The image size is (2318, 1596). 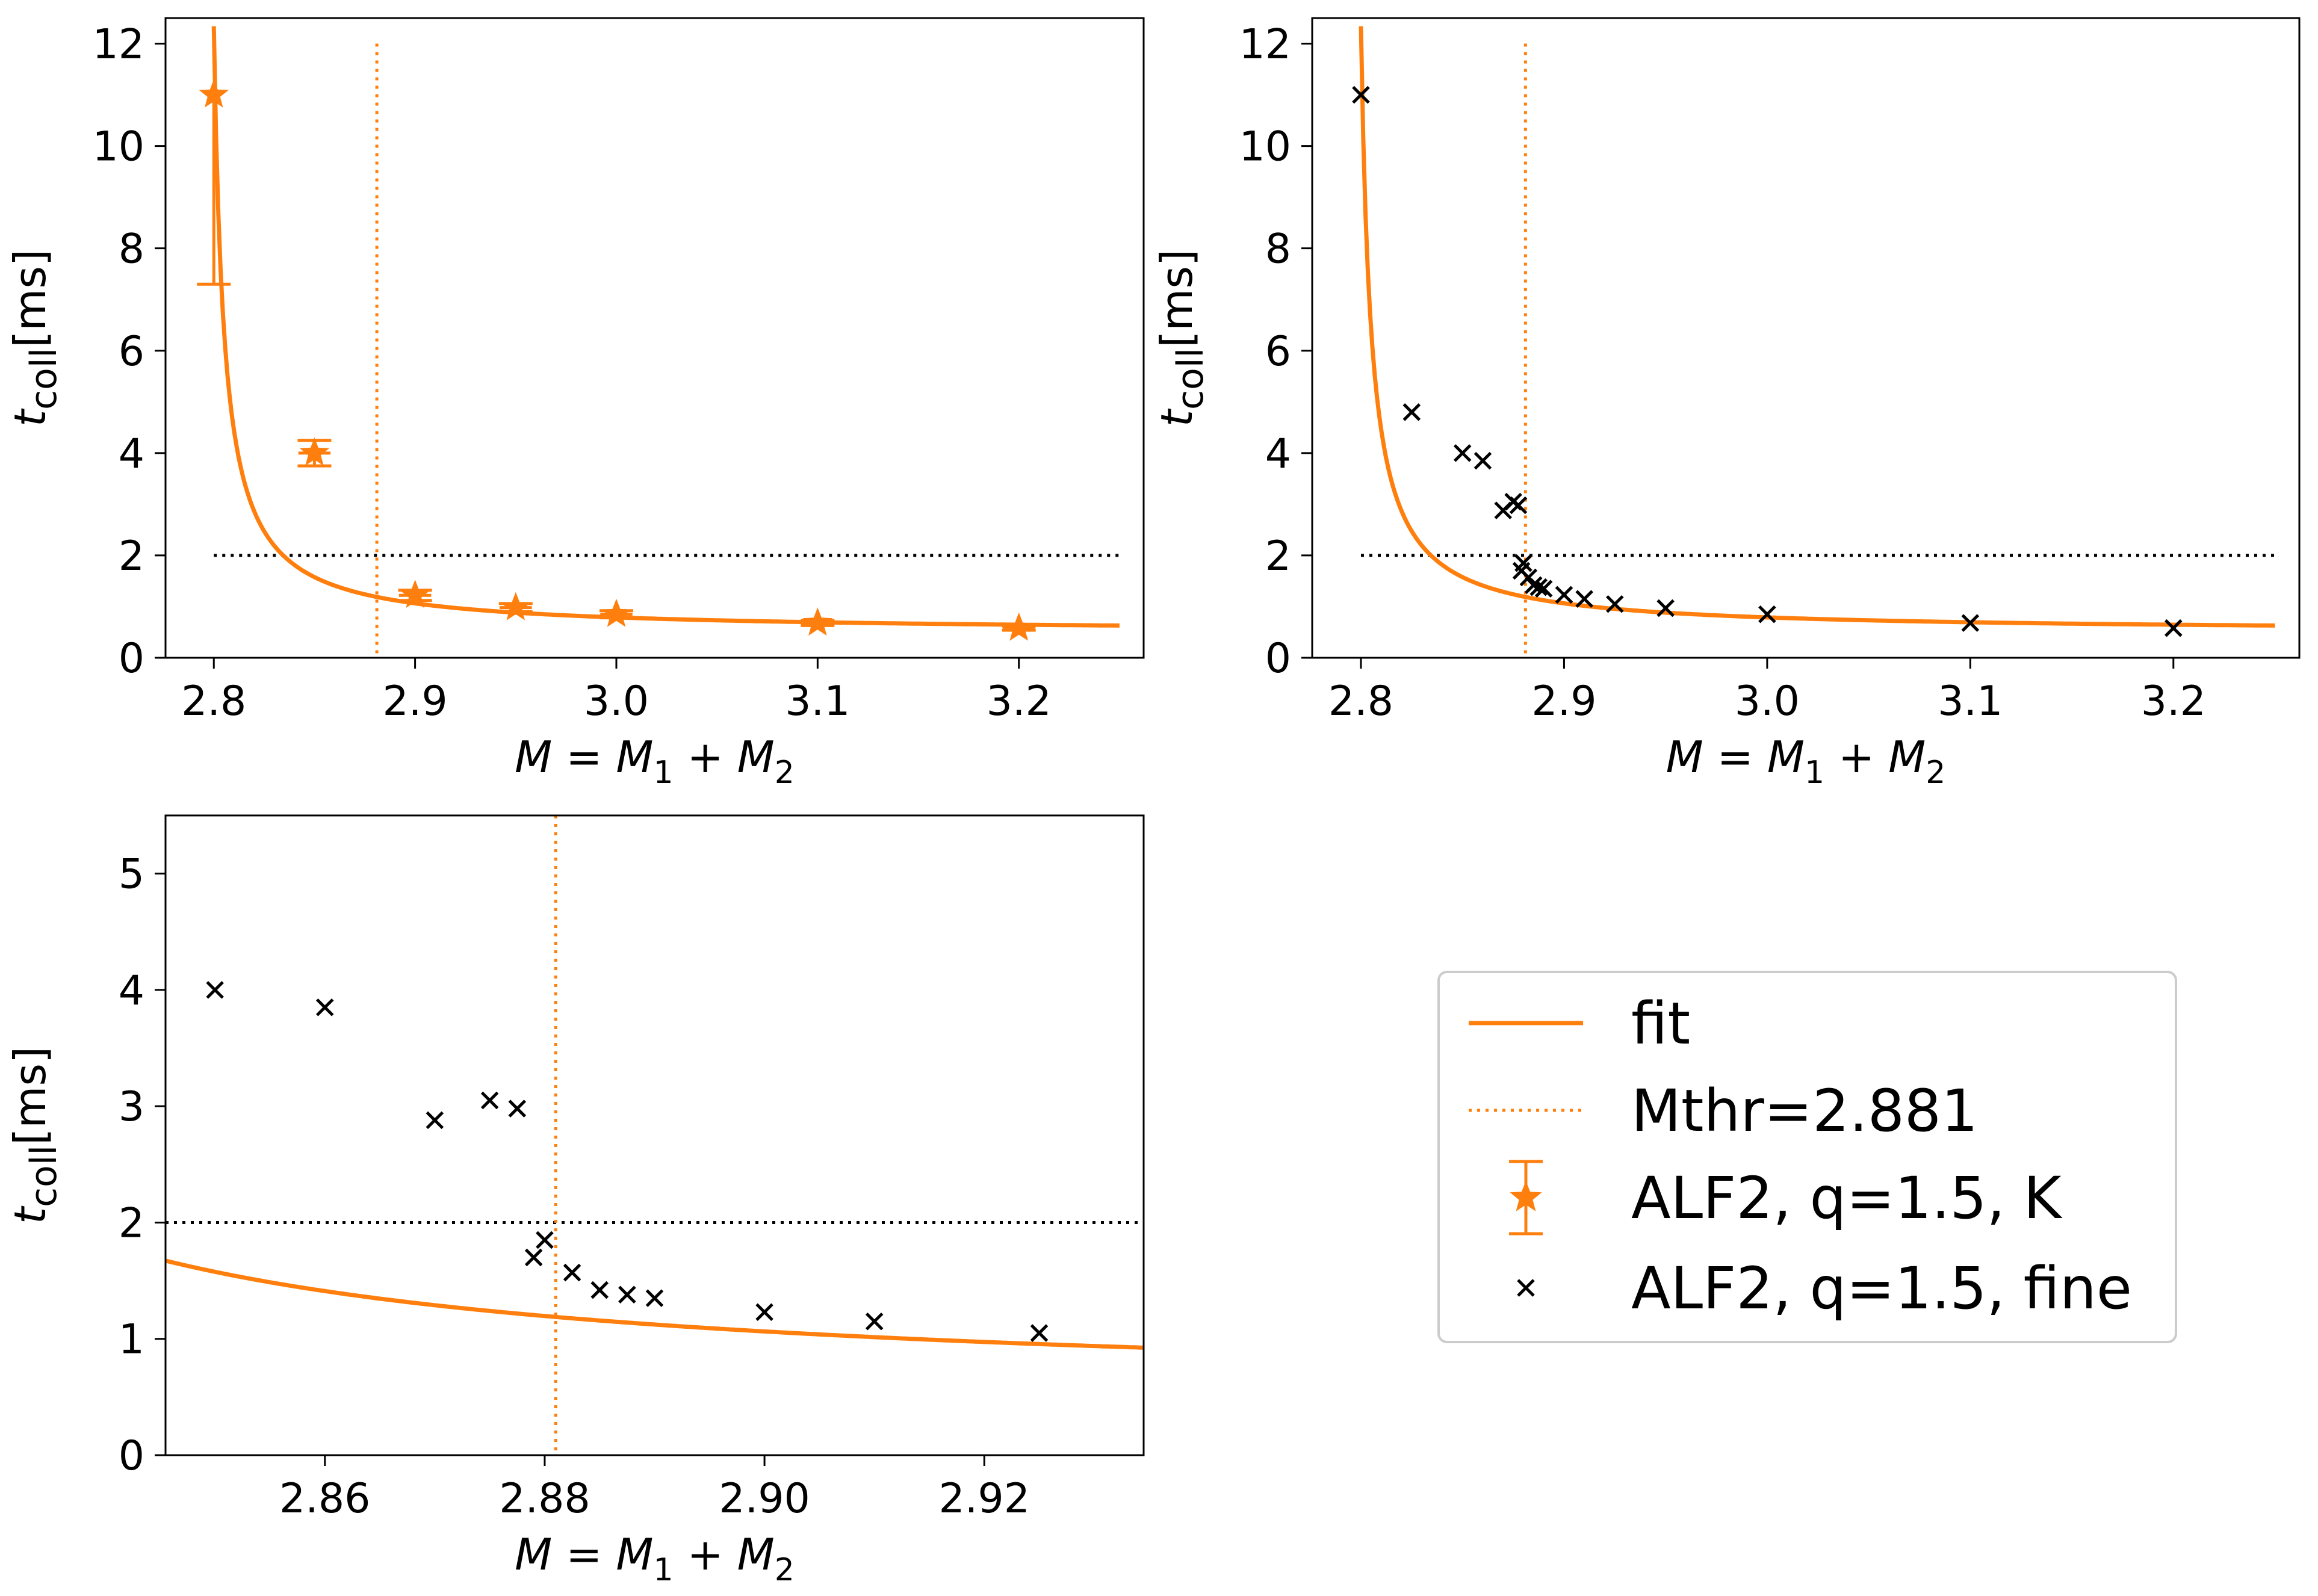 What do you see at coordinates (1847, 1198) in the screenshot?
I see `legend-label: ALF2, q=1.5, K` at bounding box center [1847, 1198].